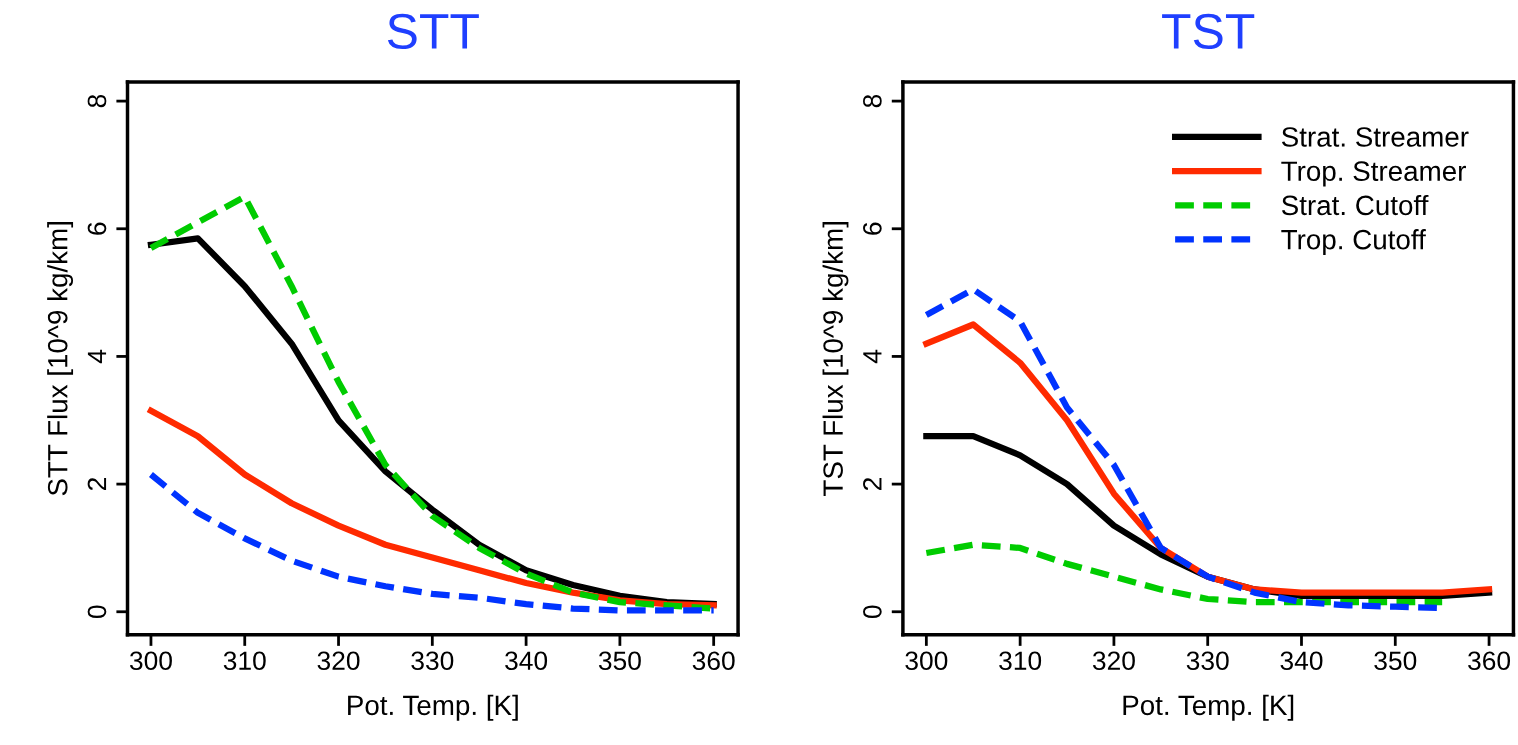 The width and height of the screenshot is (1518, 745). What do you see at coordinates (60, 359) in the screenshot?
I see `y-axis-title: STT Flux [10^9 kg/km]` at bounding box center [60, 359].